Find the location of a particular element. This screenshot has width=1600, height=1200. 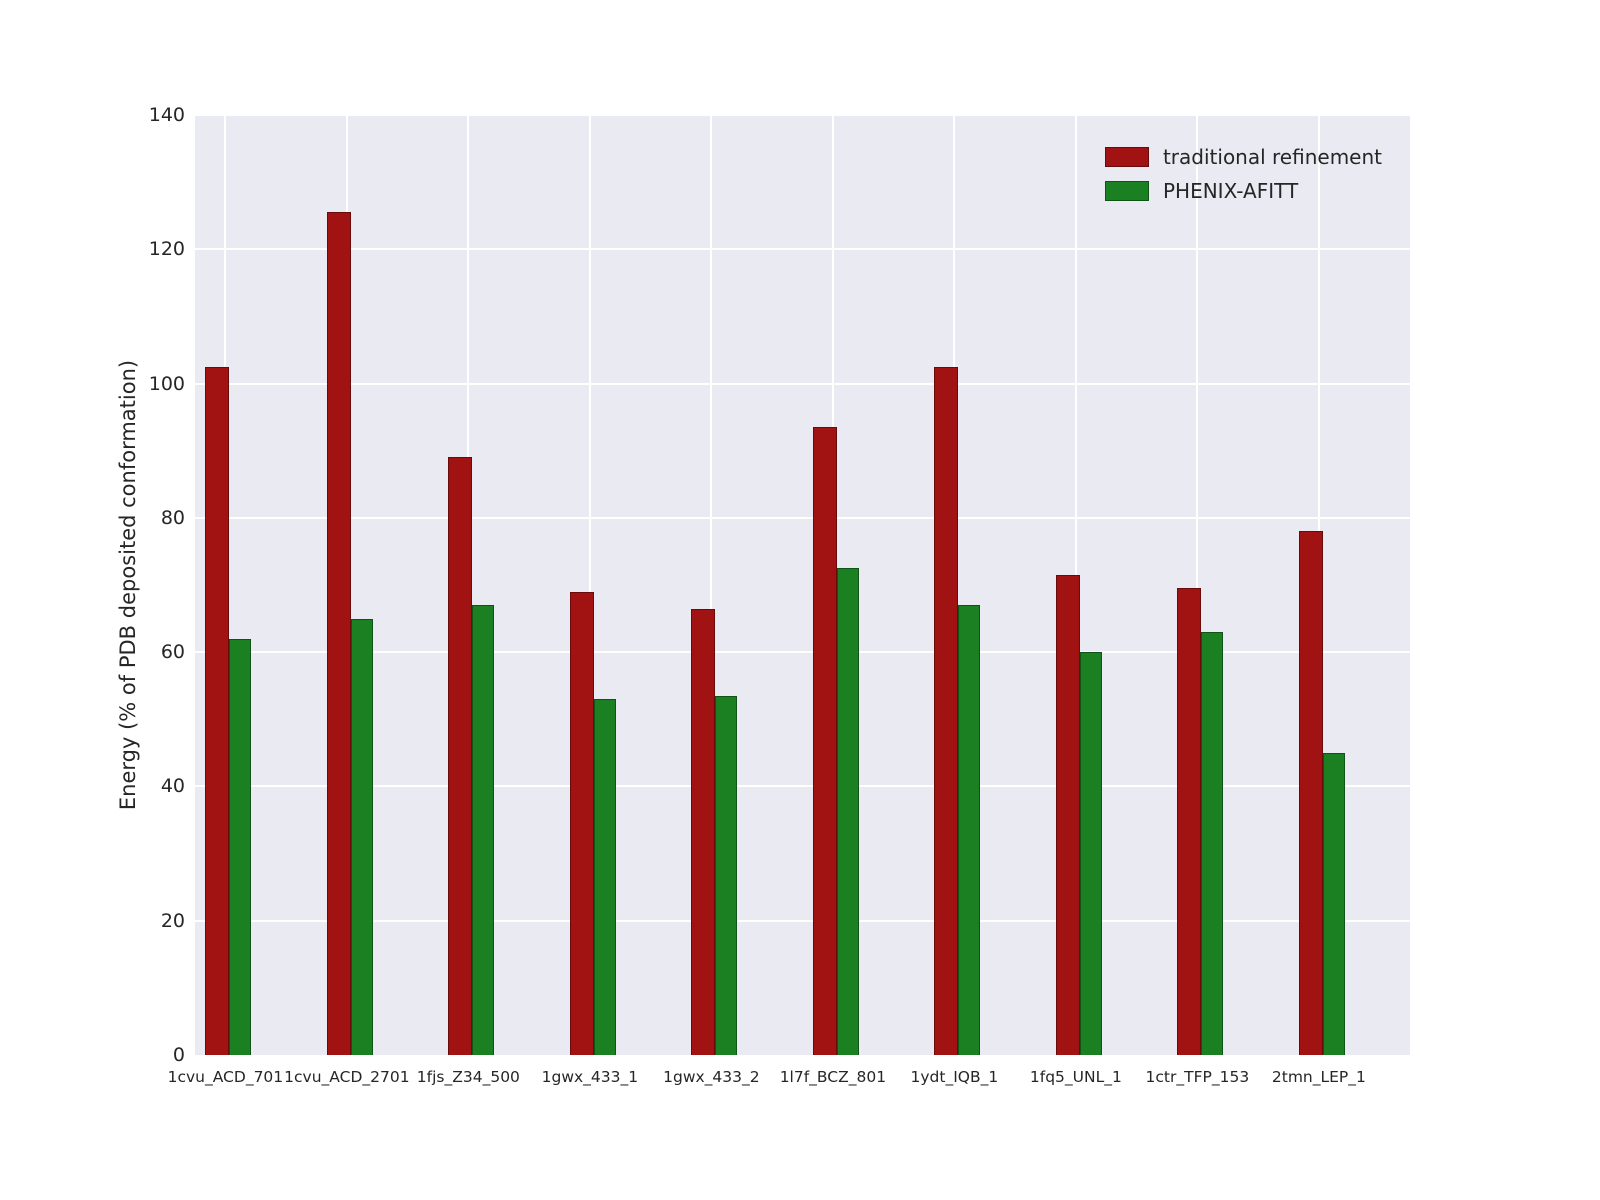

legend-swatch-phenix-afitt is located at coordinates (1126, 191).